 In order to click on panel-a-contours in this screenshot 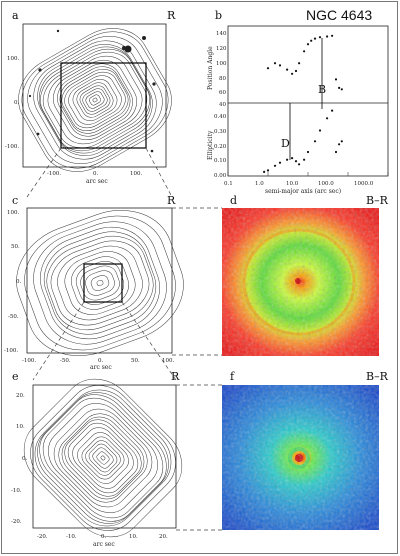, I will do `click(95, 100)`.